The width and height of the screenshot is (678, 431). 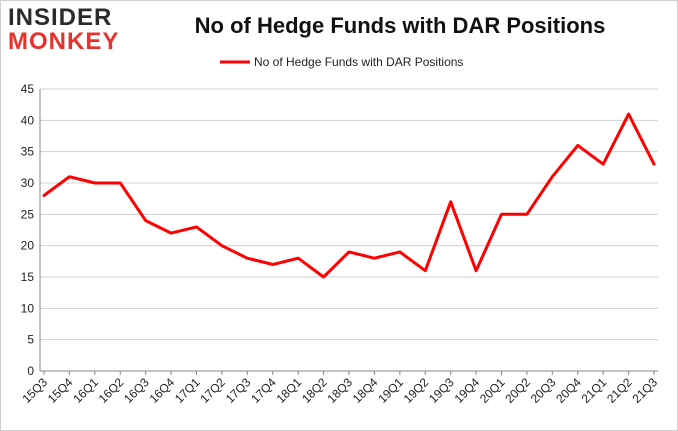 I want to click on x-tick-label-17Q2: 17Q2, so click(x=212, y=390).